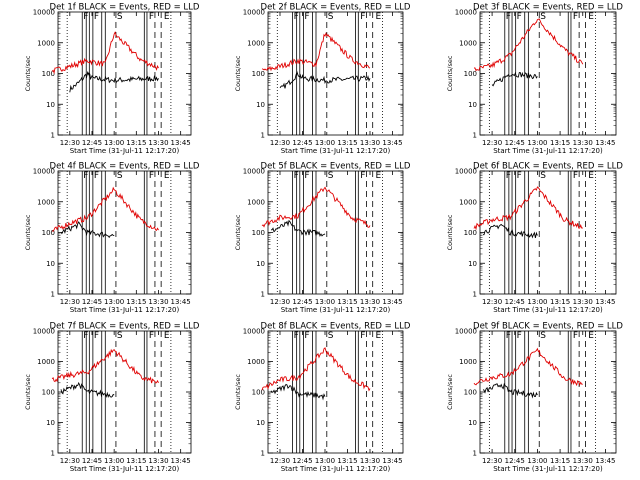 The width and height of the screenshot is (640, 480). Describe the element at coordinates (548, 327) in the screenshot. I see `panel-title: Det 9f BLACK = Events, RED = LLD` at that location.